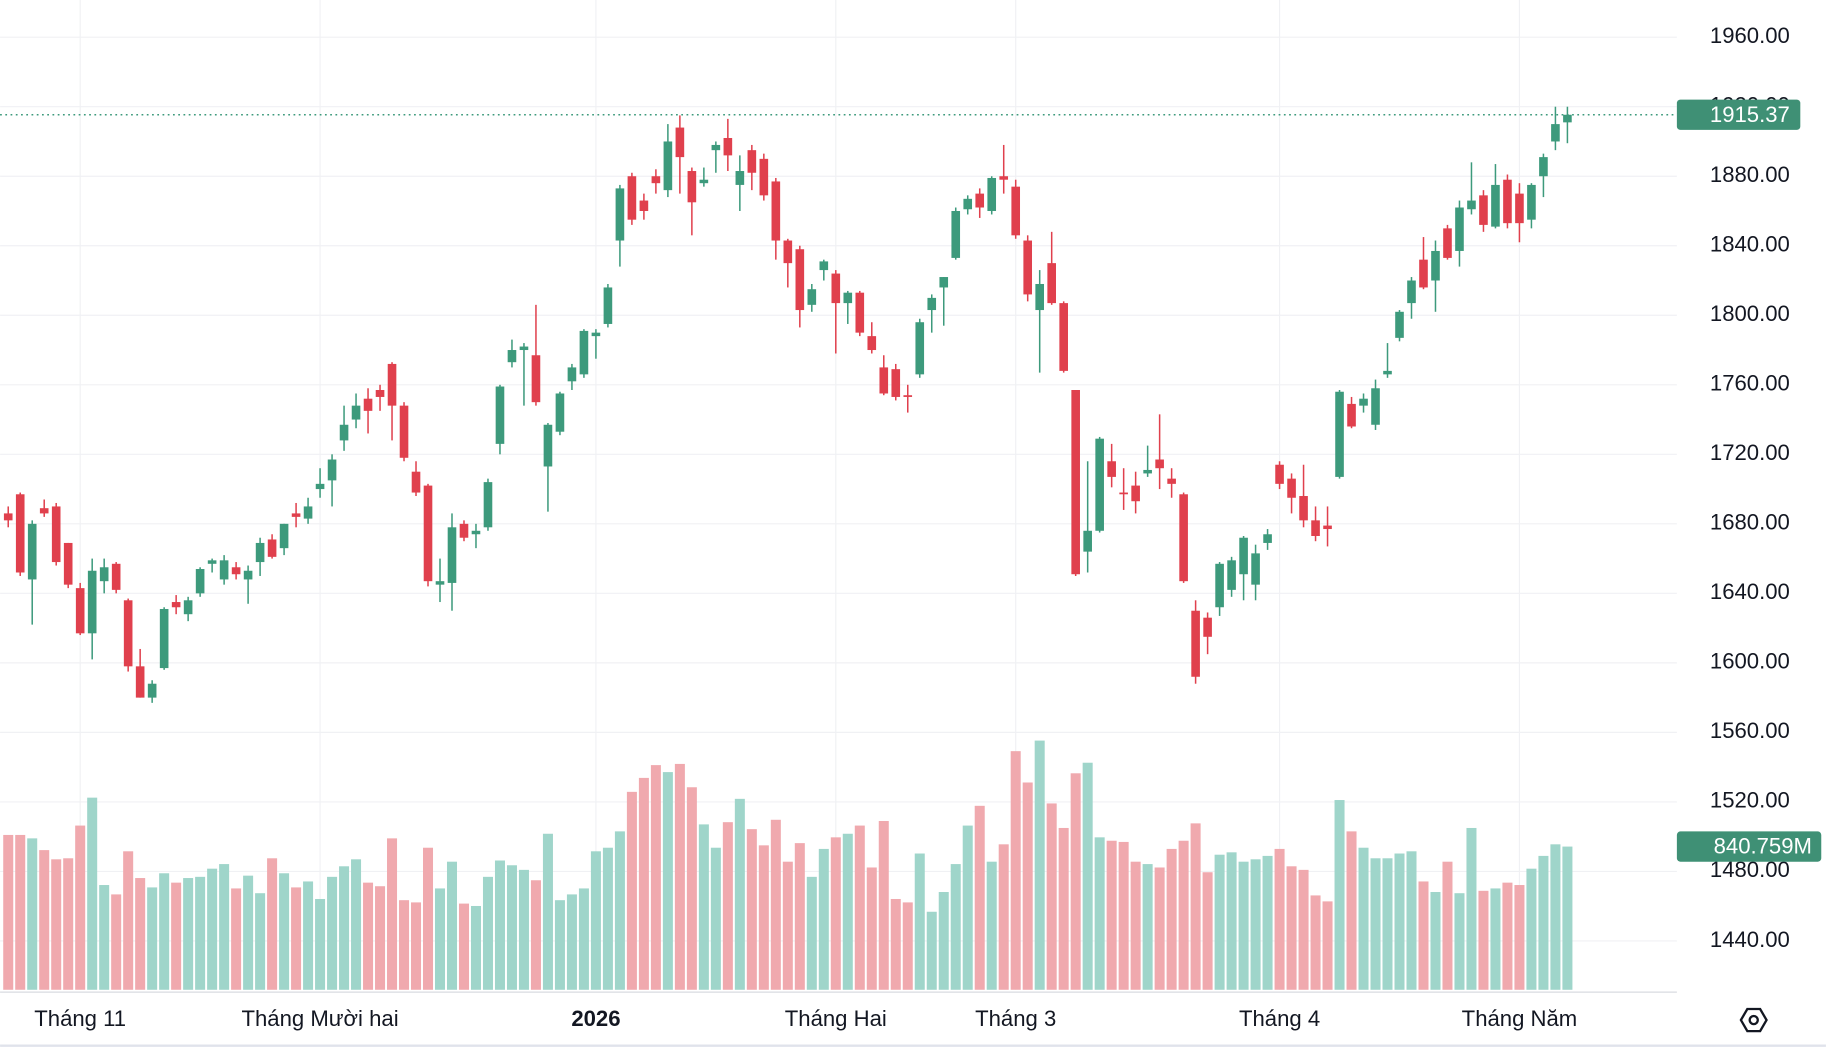  I want to click on volume-label: 840.759M, so click(1763, 846).